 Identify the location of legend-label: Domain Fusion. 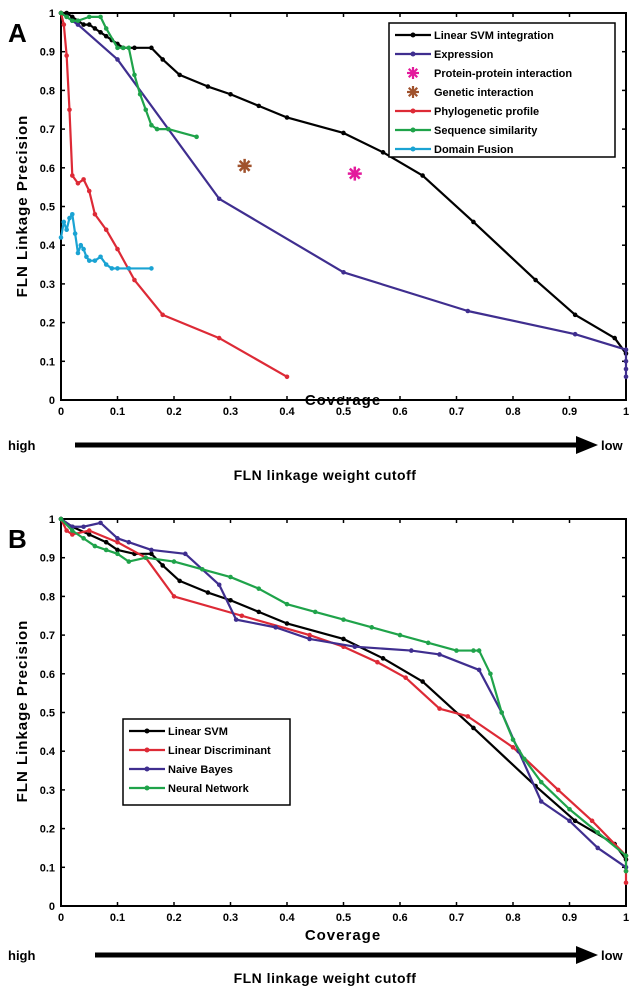
(474, 150).